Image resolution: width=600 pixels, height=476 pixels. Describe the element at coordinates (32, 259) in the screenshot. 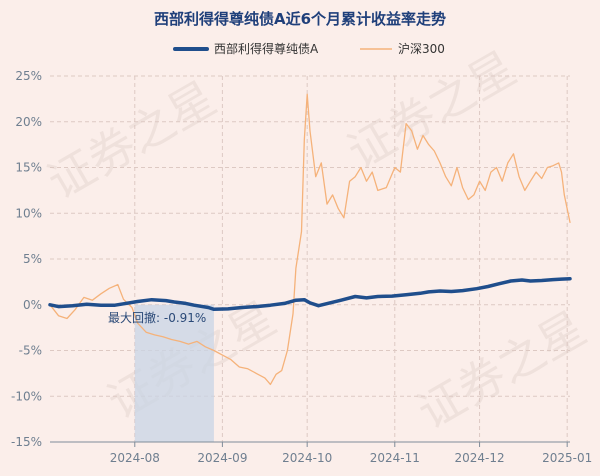

I see `y-tick-label: 5%` at that location.